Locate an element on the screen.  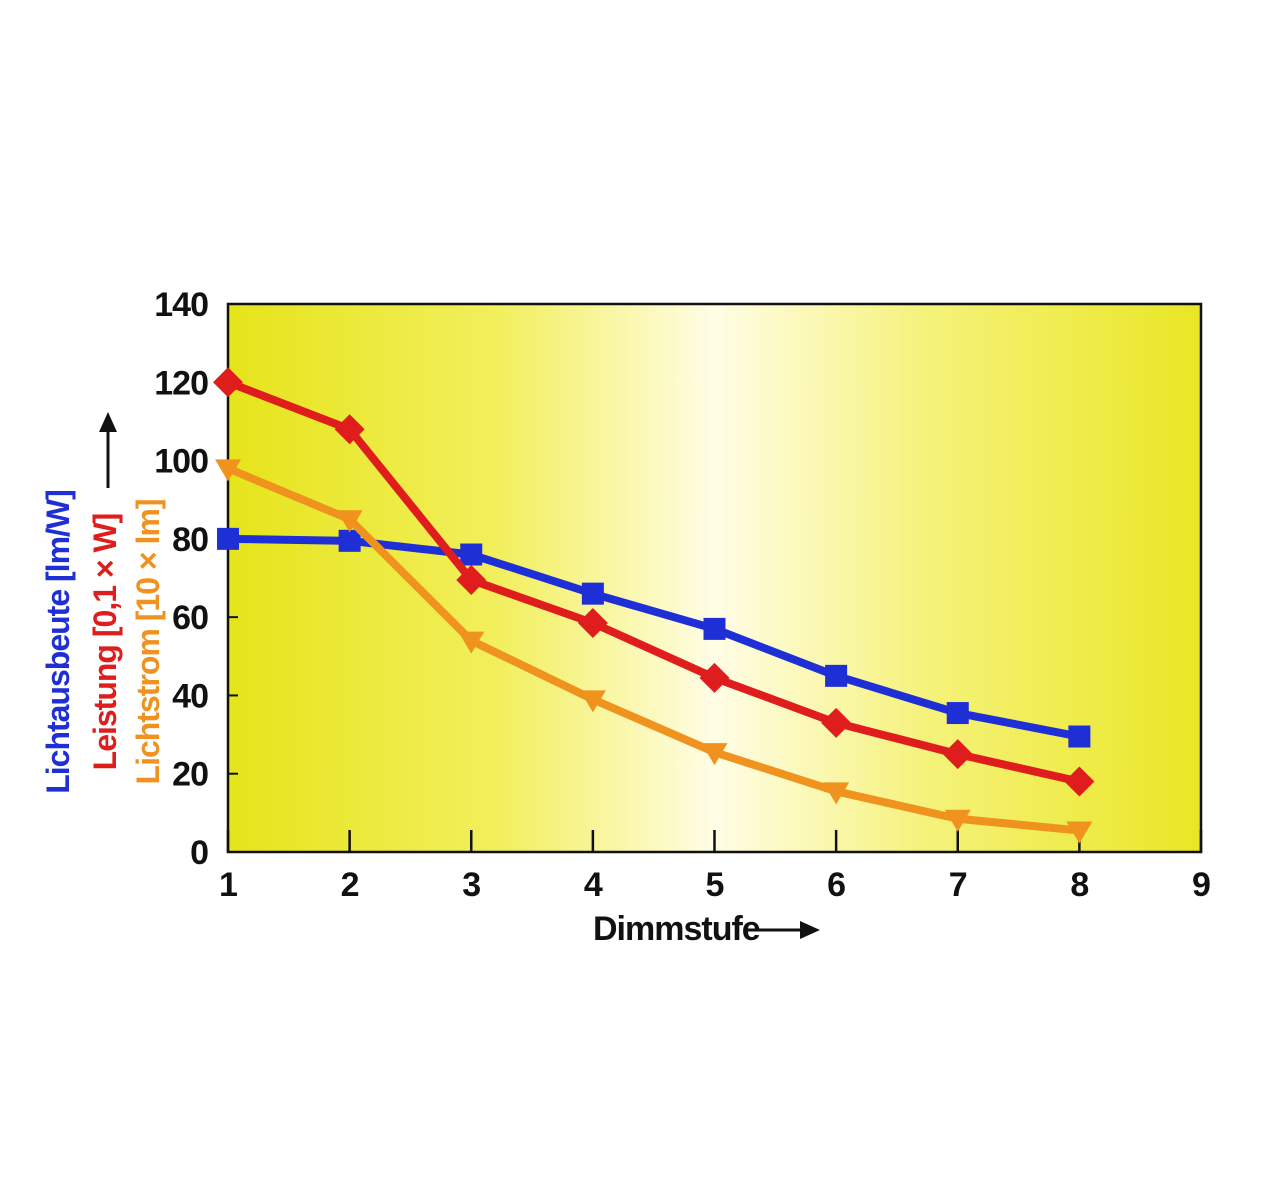
x-tick-label: 5 is located at coordinates (715, 885).